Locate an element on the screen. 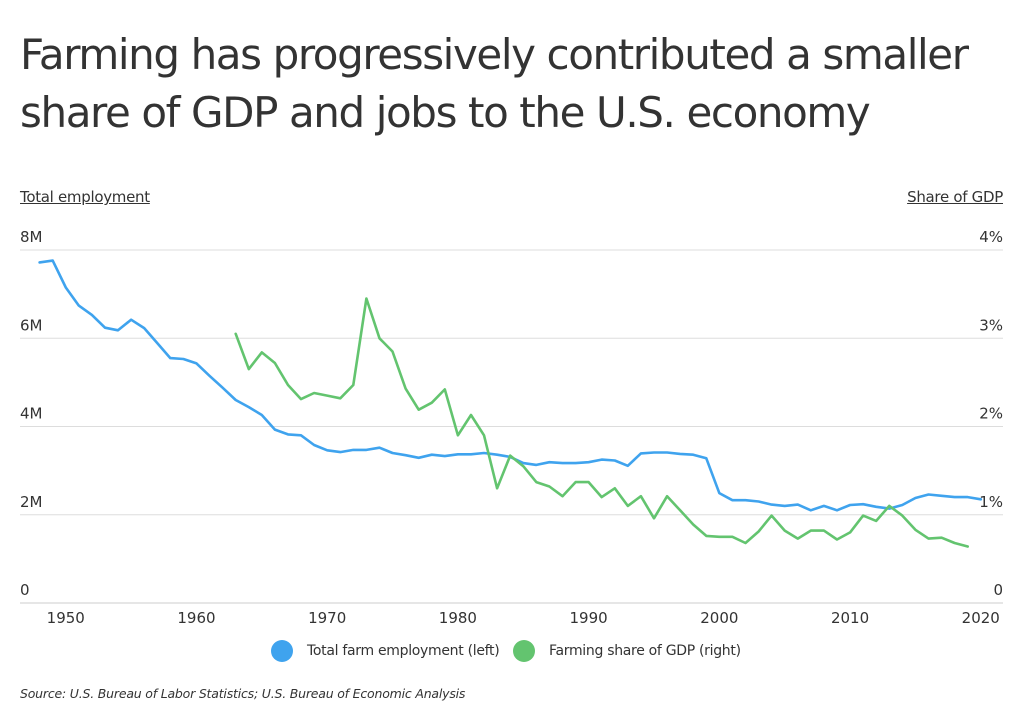 The image size is (1024, 715). right-axis-ticks: 0 1% 2% 3% 4% is located at coordinates (991, 413).